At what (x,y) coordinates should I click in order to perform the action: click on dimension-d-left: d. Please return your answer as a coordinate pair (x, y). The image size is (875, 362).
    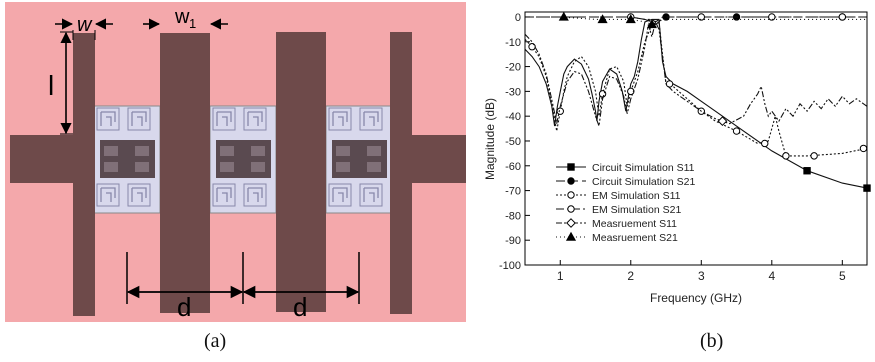
    Looking at the image, I should click on (185, 287).